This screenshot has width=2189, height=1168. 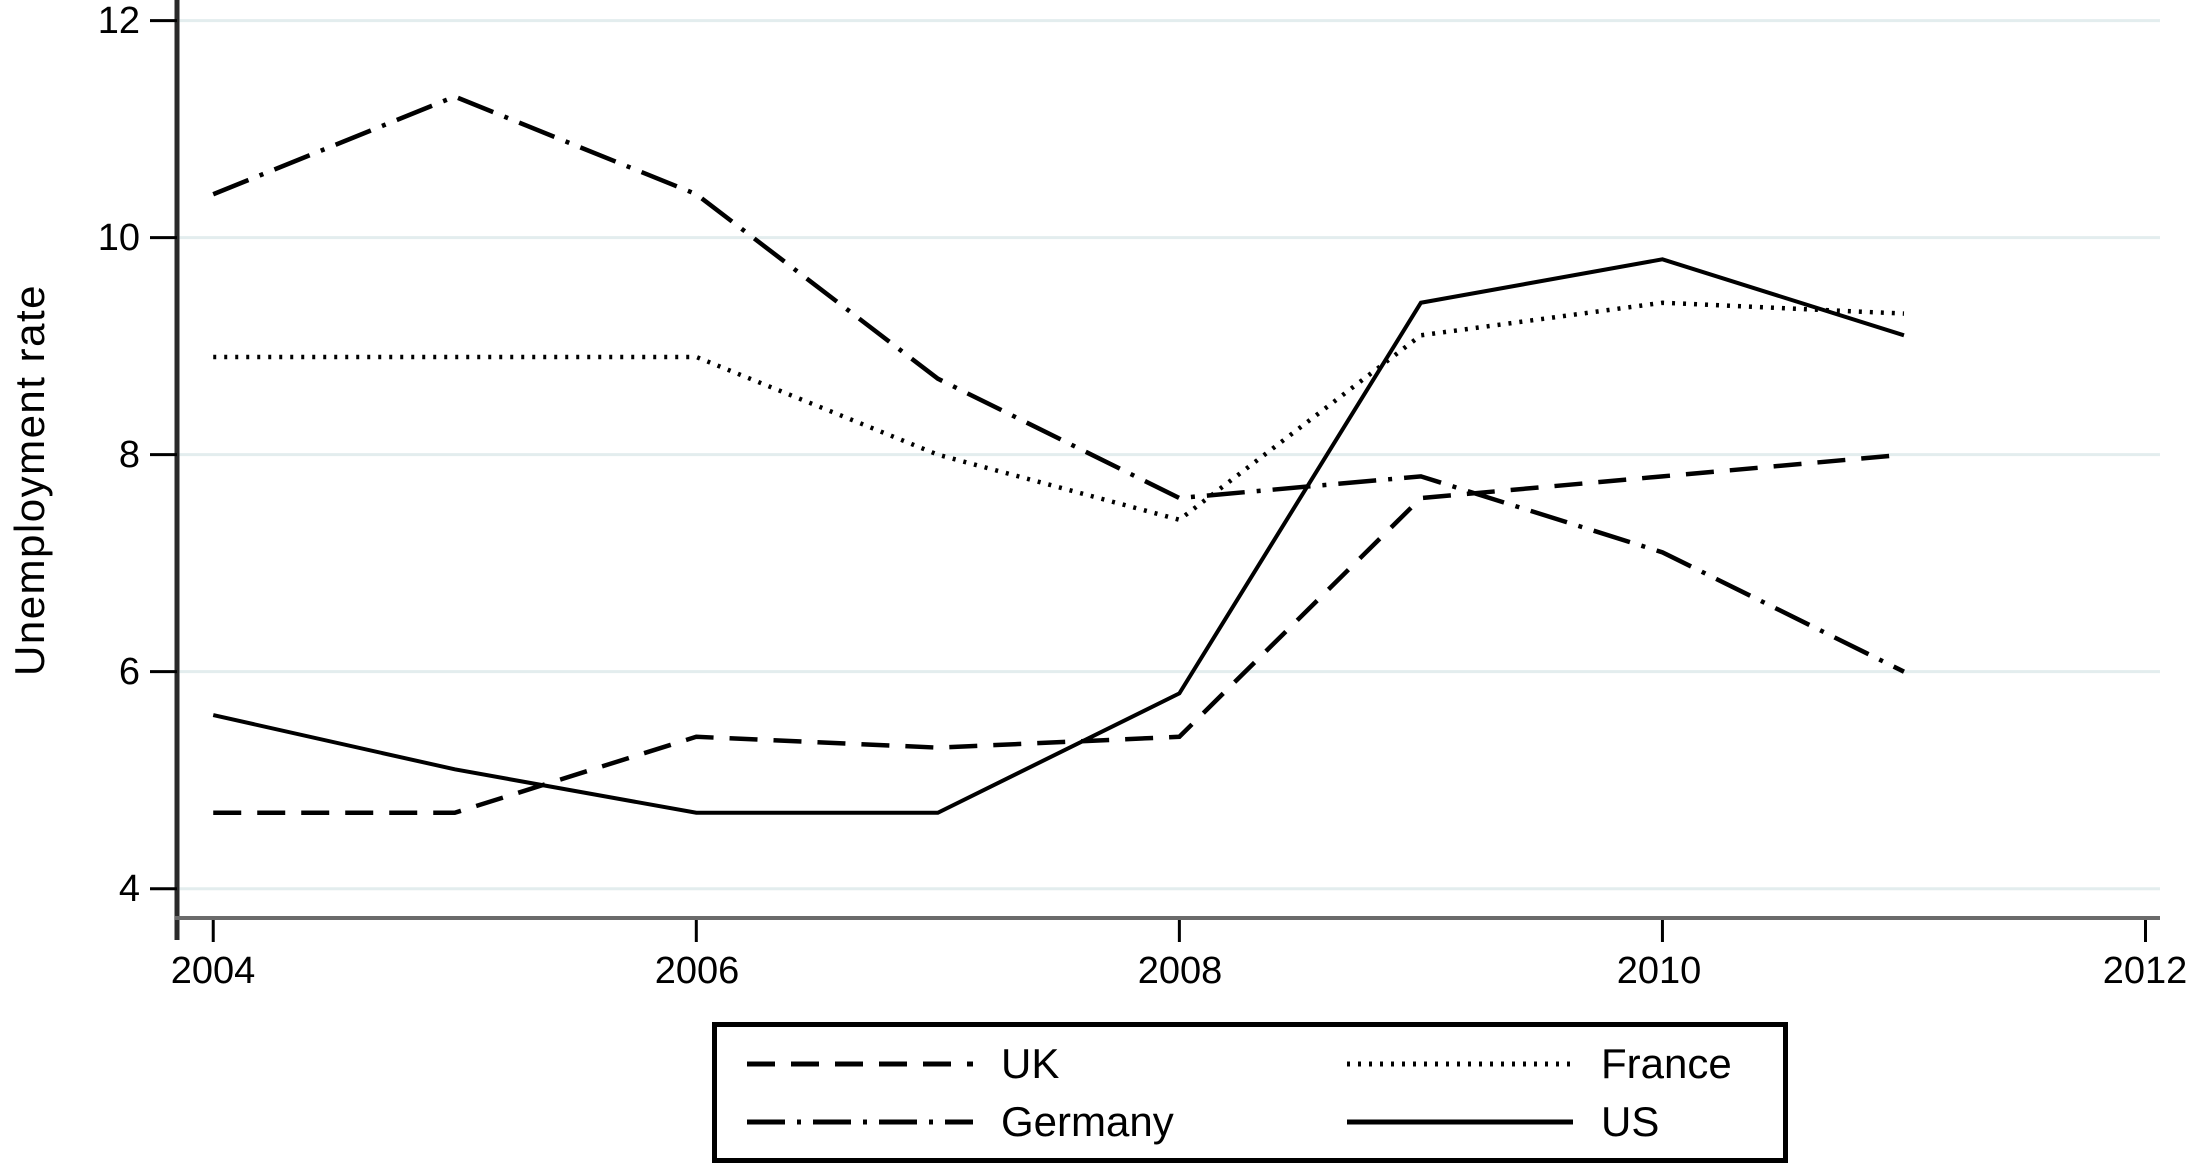 What do you see at coordinates (860, 1063) in the screenshot?
I see `uk-line-sample-icon` at bounding box center [860, 1063].